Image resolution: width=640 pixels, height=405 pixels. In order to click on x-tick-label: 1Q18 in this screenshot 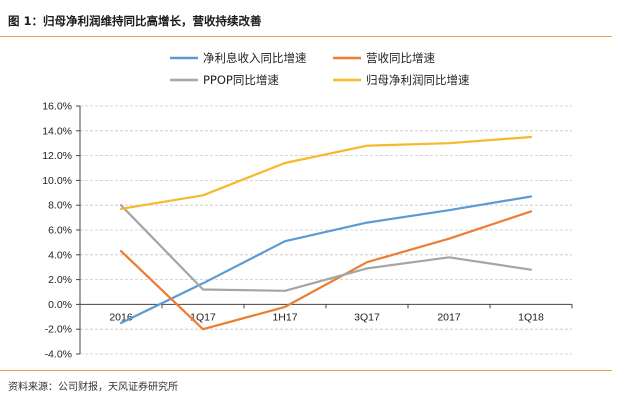, I will do `click(531, 317)`.